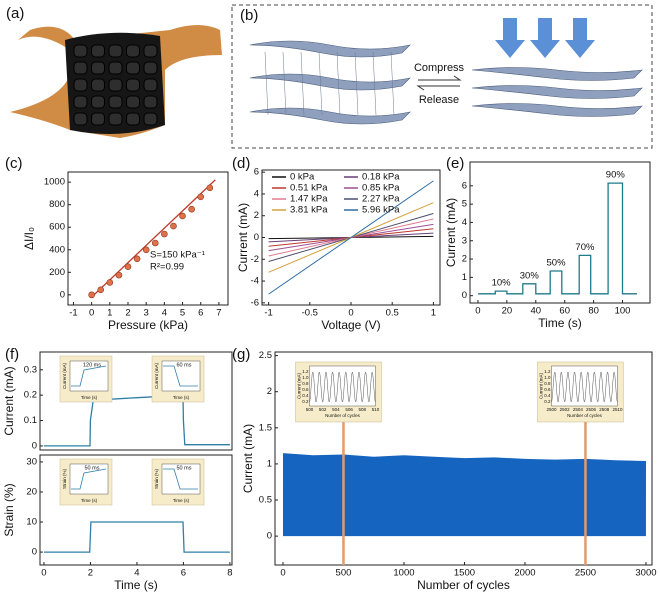 This screenshot has width=660, height=598. What do you see at coordinates (310, 313) in the screenshot?
I see `x-tick-label: -0.5` at bounding box center [310, 313].